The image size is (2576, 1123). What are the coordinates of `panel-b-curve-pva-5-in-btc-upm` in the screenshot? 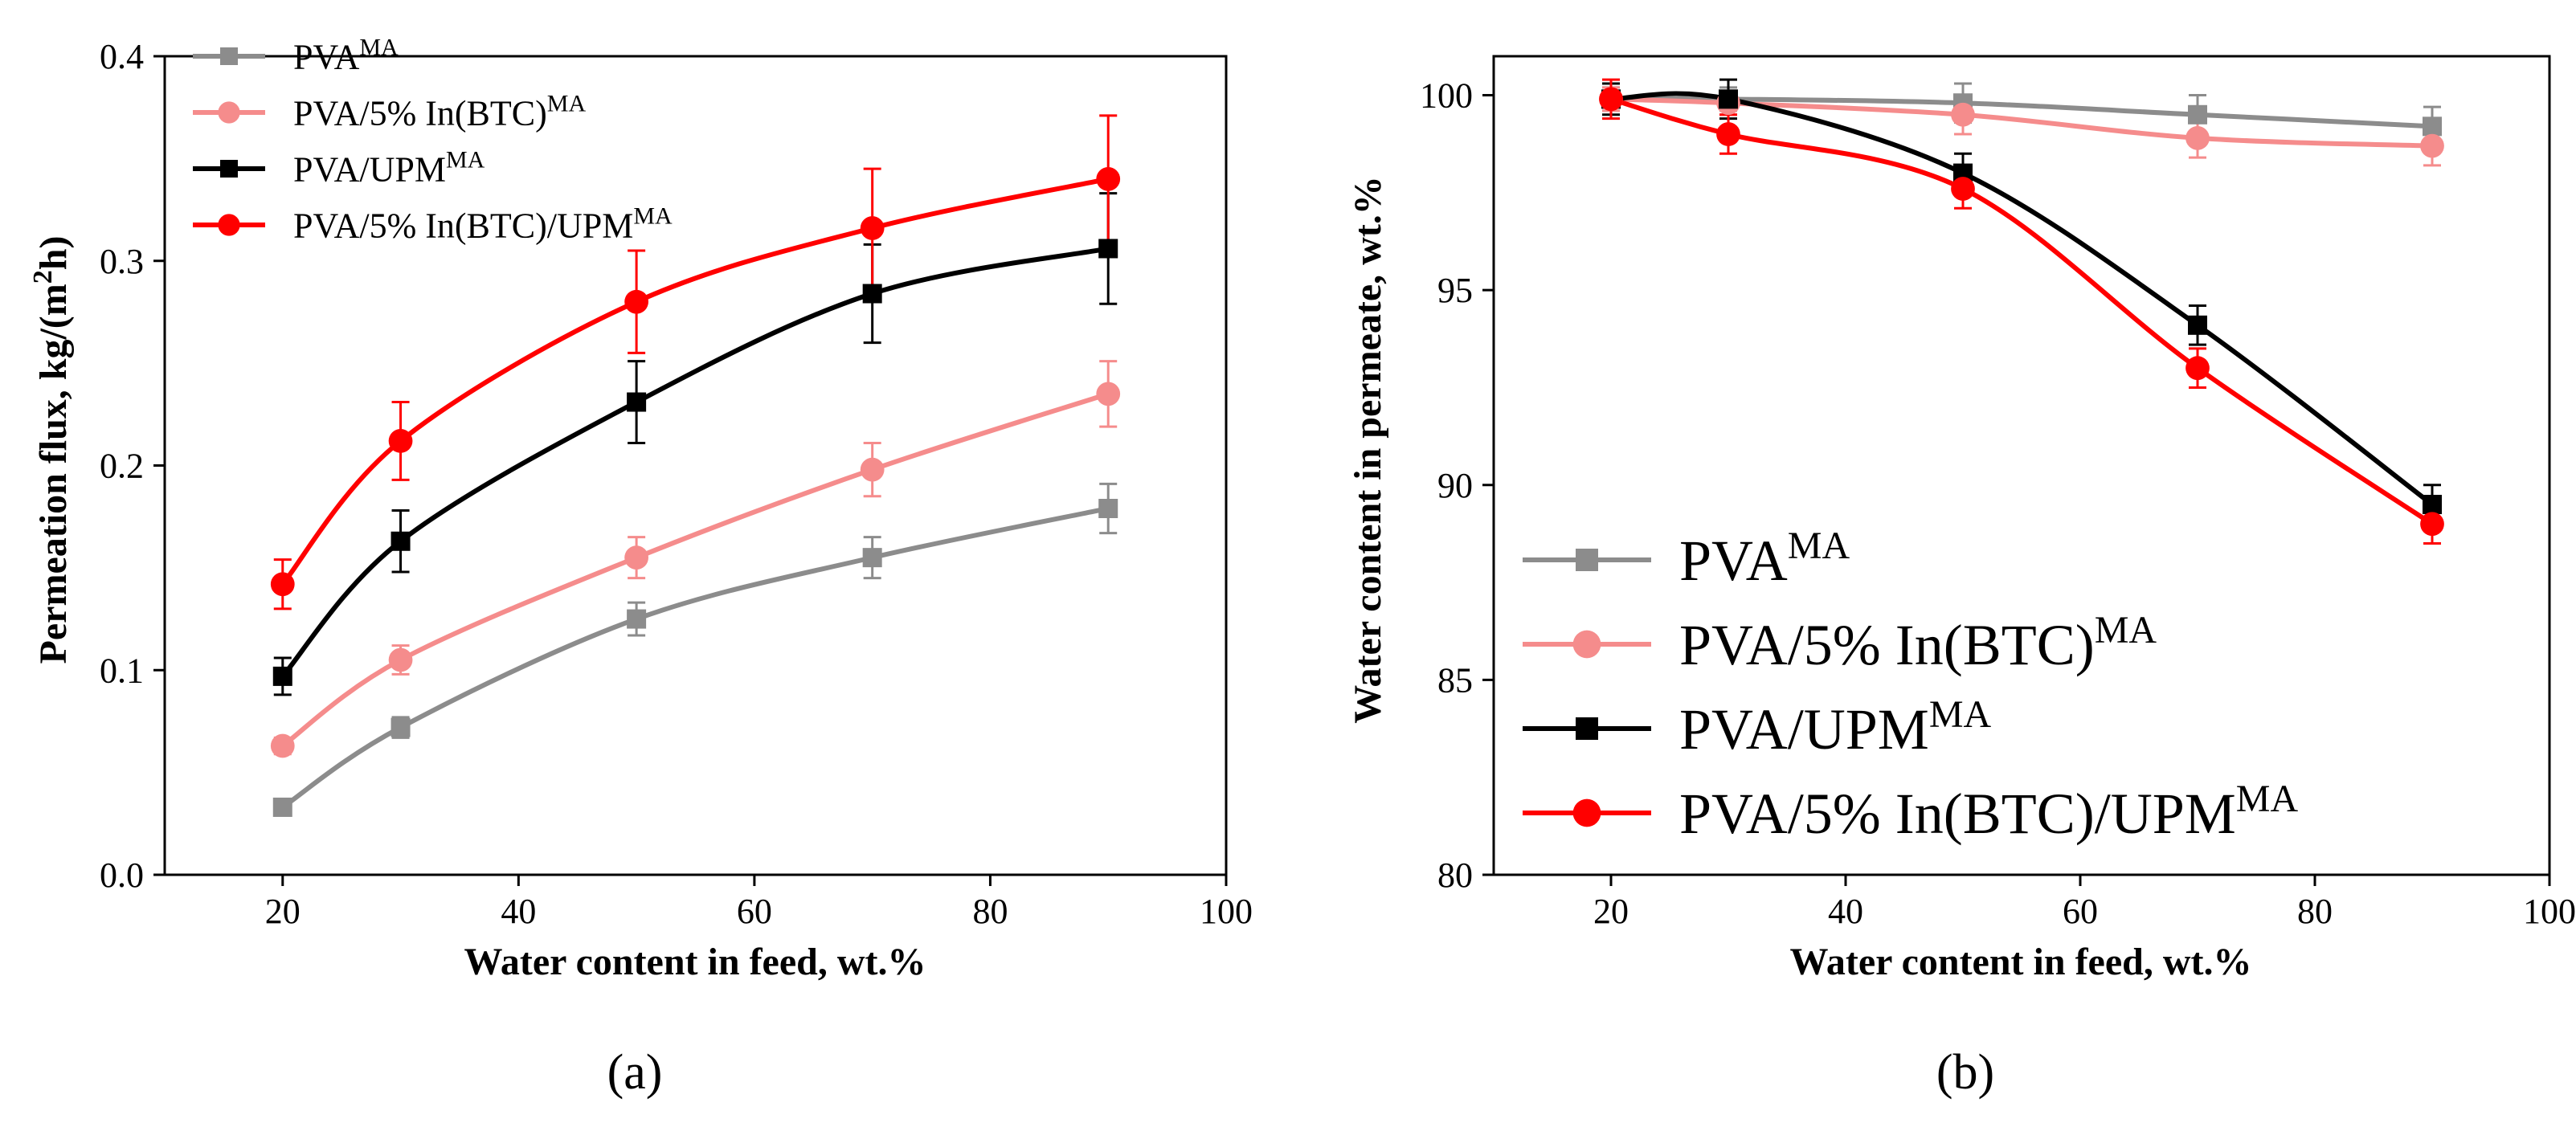 It's located at (2022, 311).